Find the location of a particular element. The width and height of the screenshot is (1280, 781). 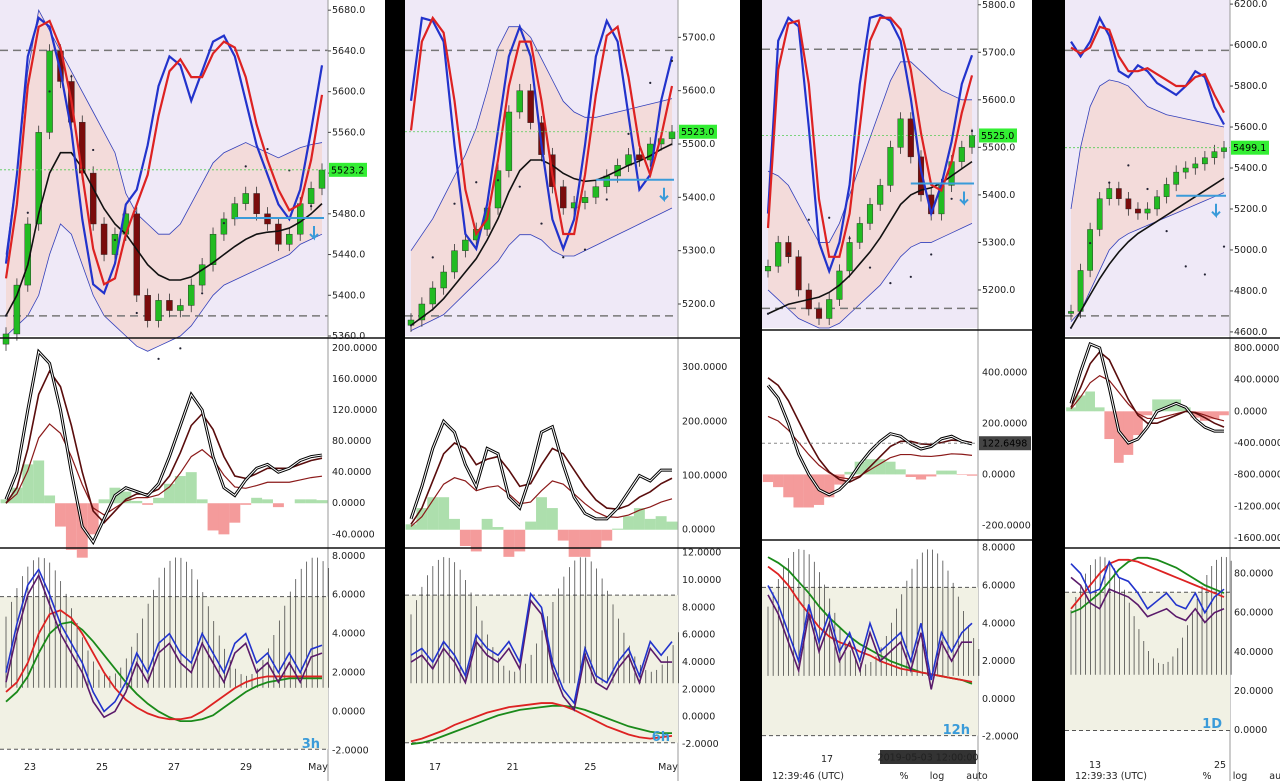

last-price-label: 5523.2 is located at coordinates (347, 170).